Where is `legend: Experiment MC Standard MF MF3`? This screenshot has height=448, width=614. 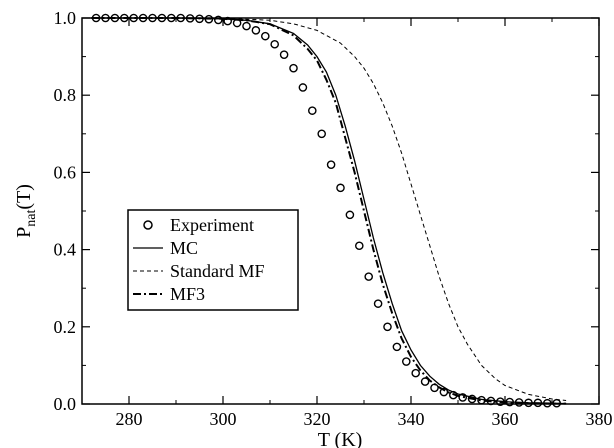 legend: Experiment MC Standard MF MF3 is located at coordinates (213, 260).